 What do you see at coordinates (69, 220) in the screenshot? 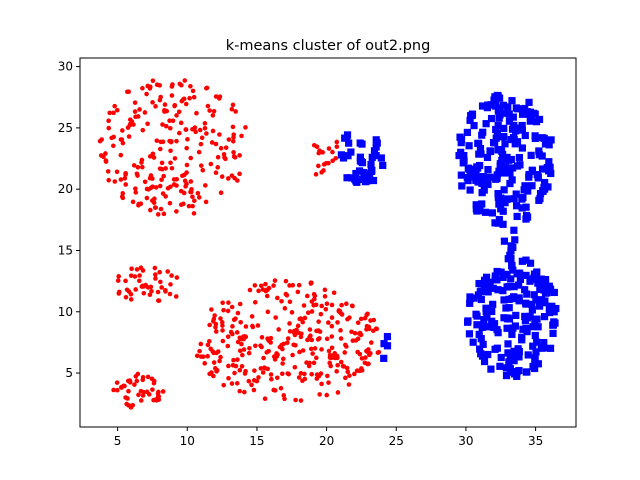
I see `y-axis: 5 10 15 20 25 30` at bounding box center [69, 220].